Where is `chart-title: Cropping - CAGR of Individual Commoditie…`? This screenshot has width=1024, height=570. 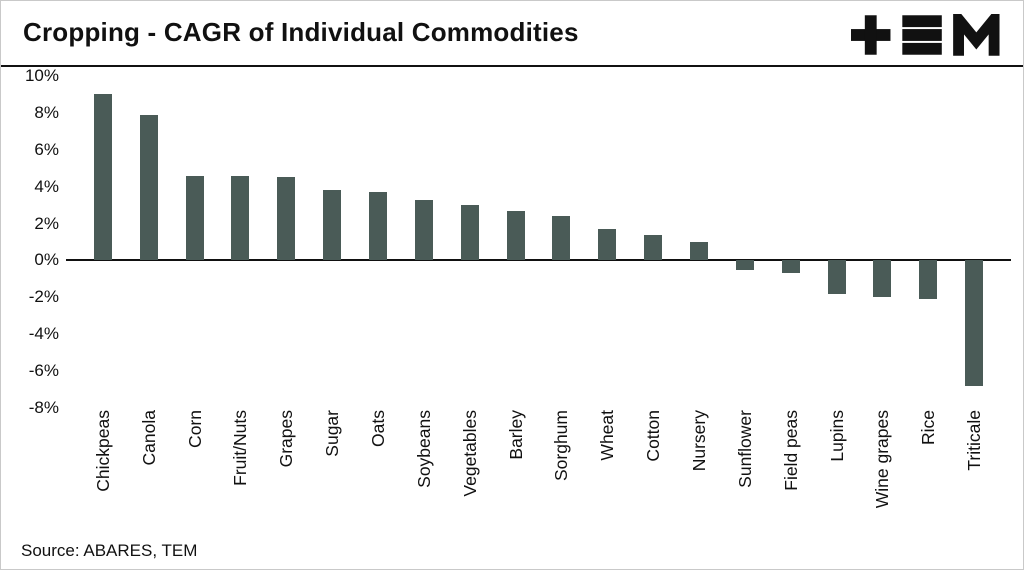
chart-title: Cropping - CAGR of Individual Commoditie… is located at coordinates (301, 32).